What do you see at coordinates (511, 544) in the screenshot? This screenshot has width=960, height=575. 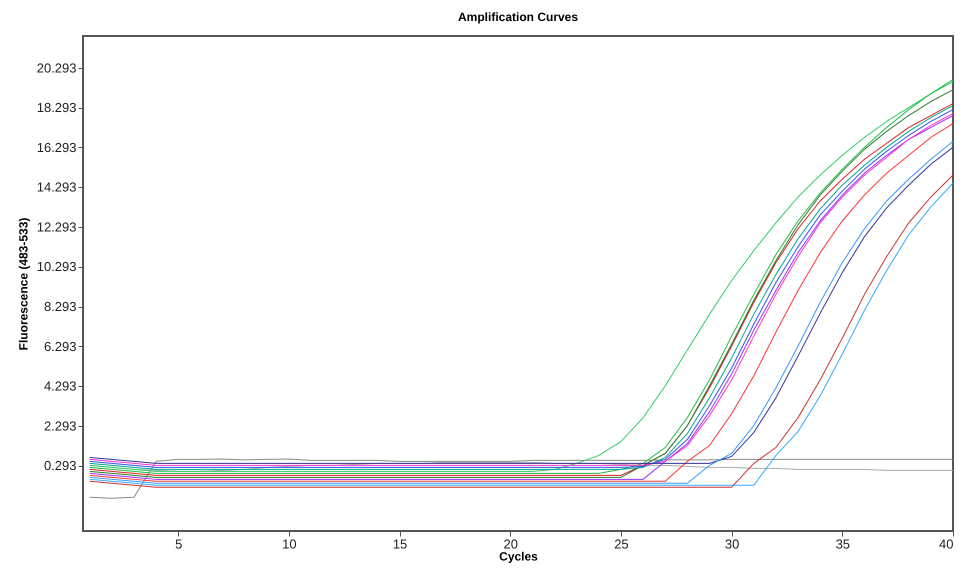 I see `x-tick-label: 20` at bounding box center [511, 544].